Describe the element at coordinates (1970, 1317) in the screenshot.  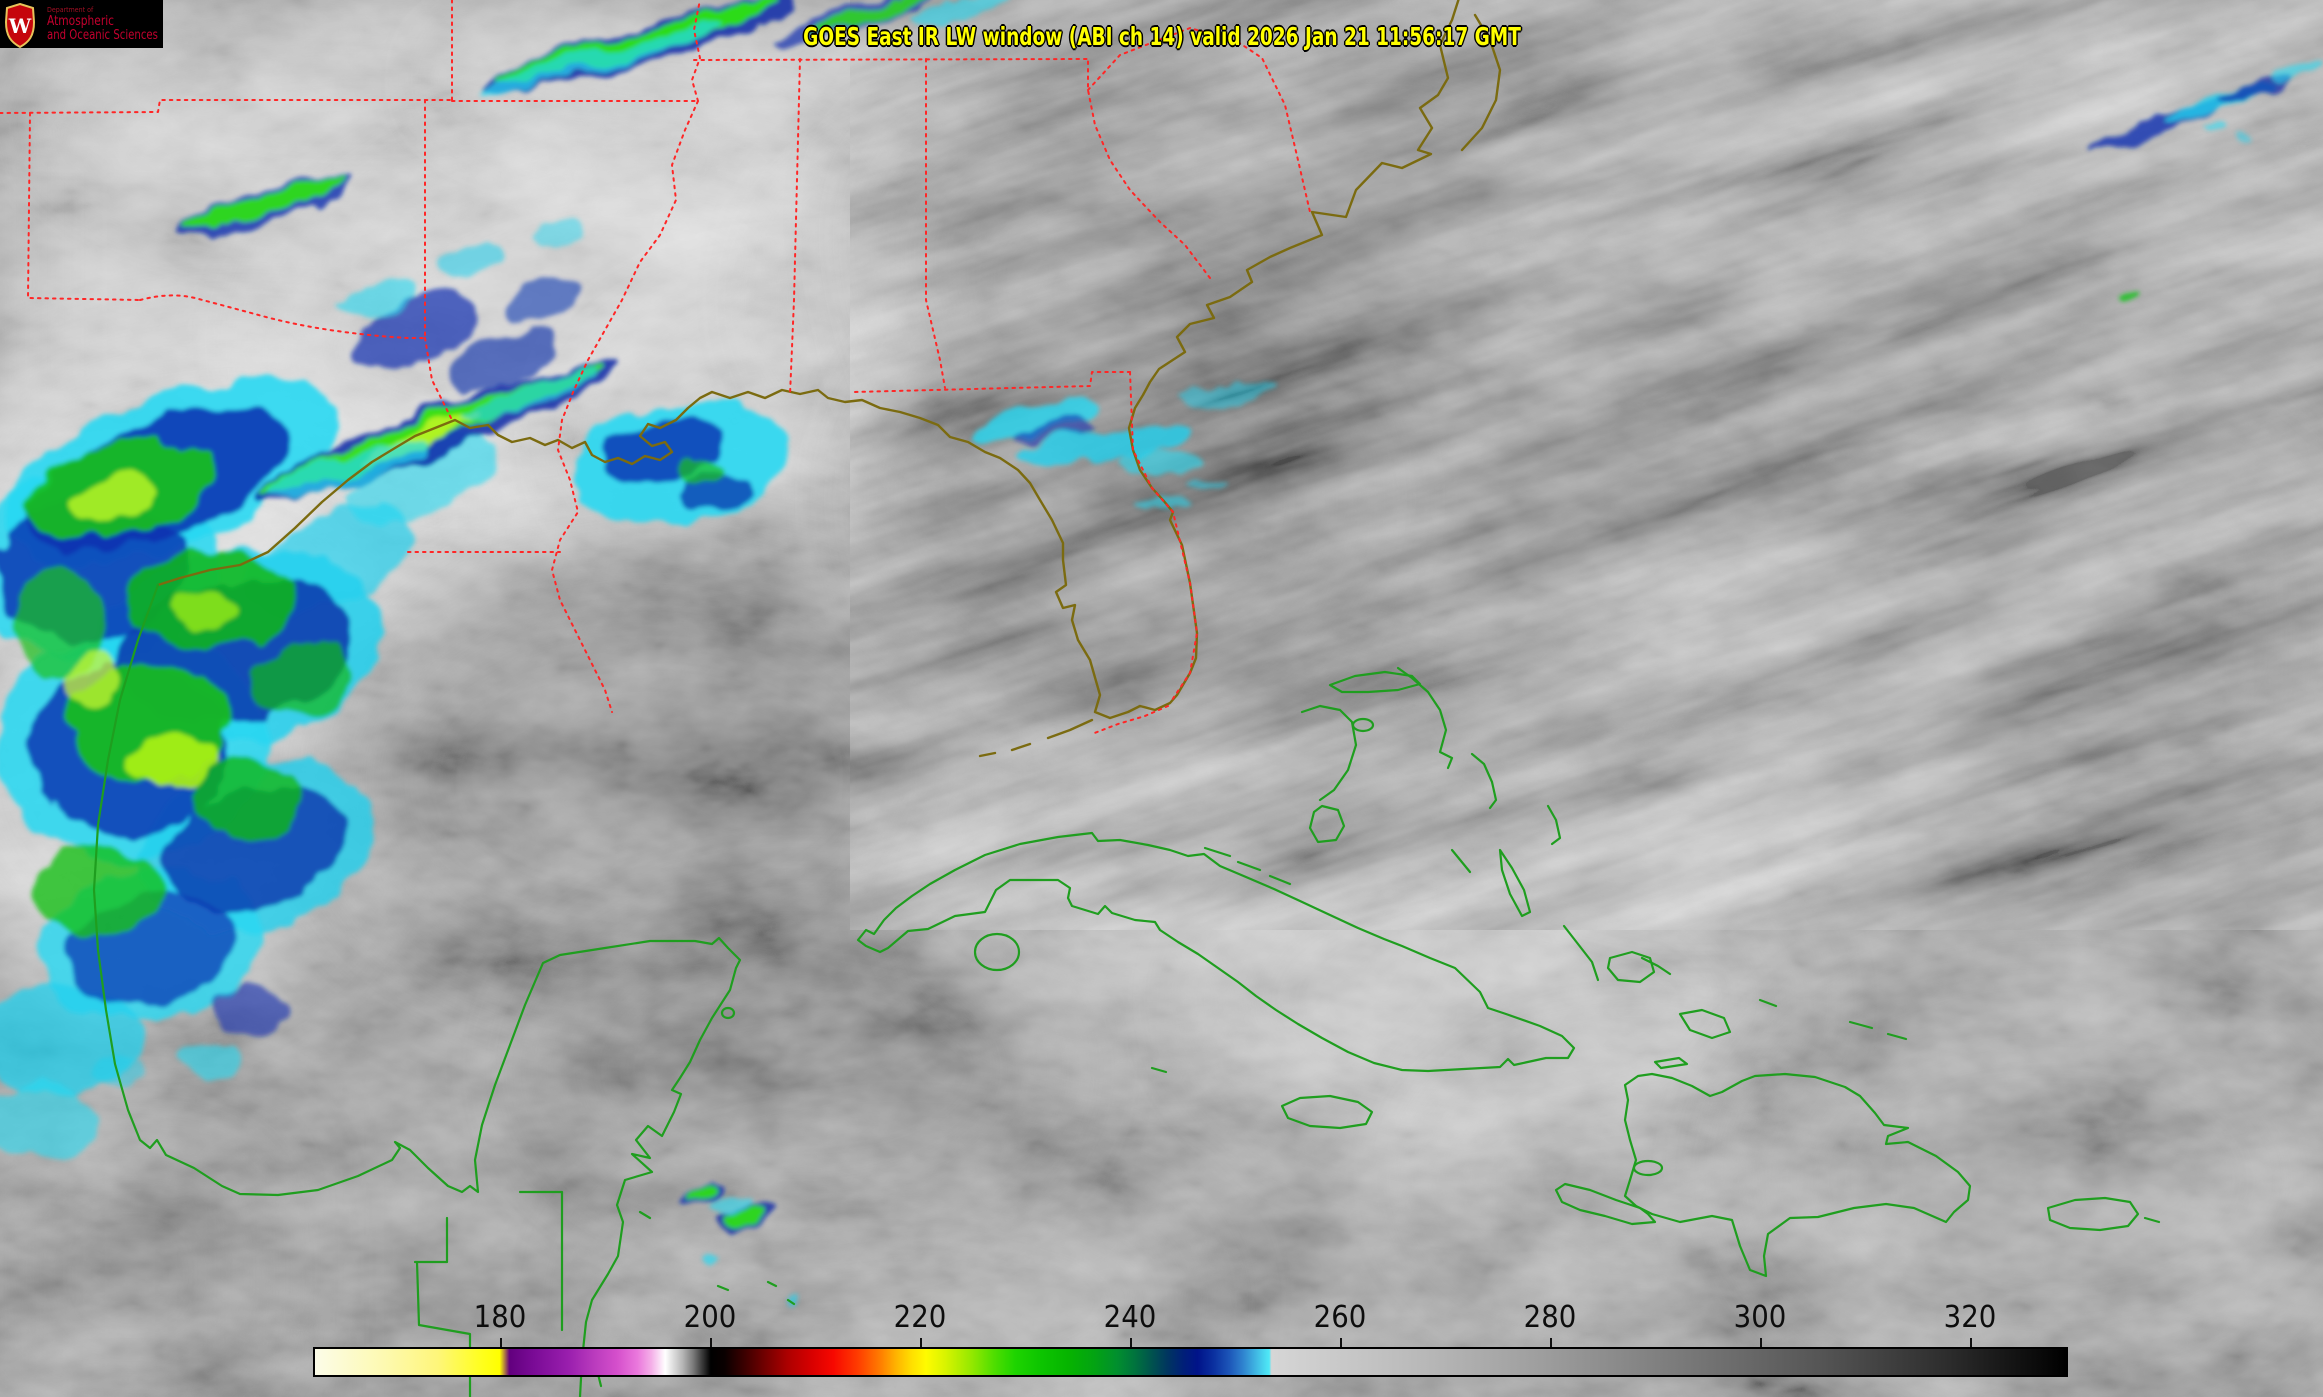
I see `colorbar-tick-label: 320` at that location.